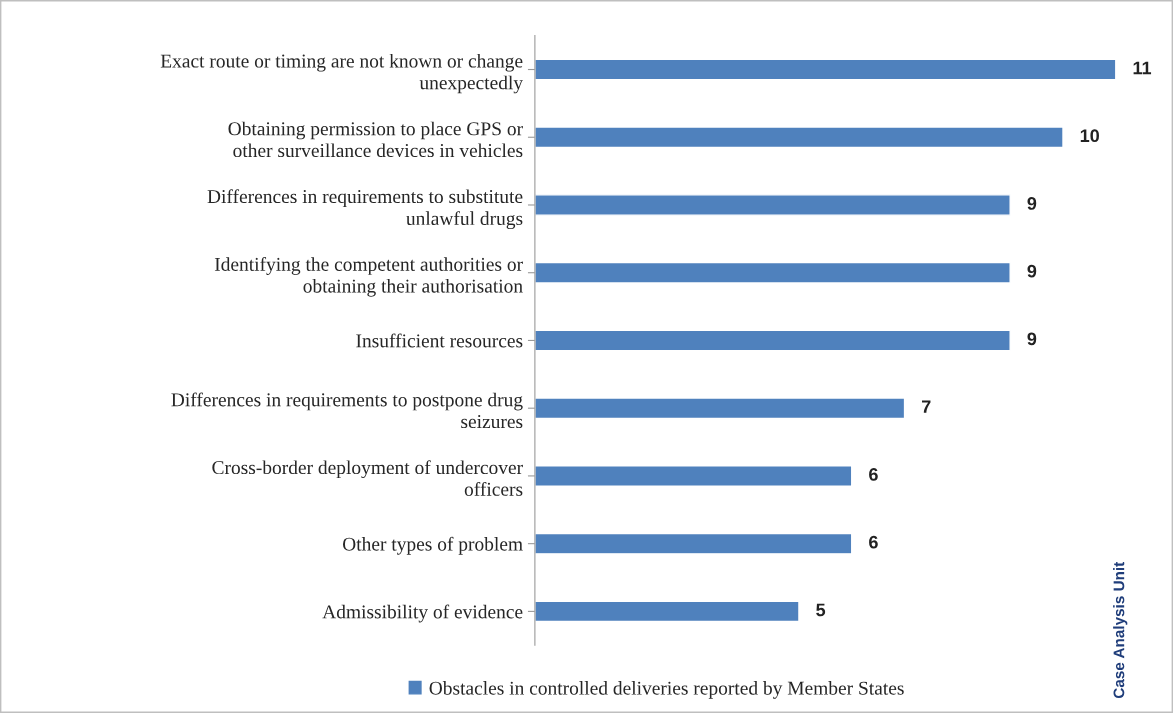 The image size is (1173, 713). What do you see at coordinates (422, 613) in the screenshot?
I see `y-tick-label: Admissibility of evidence` at bounding box center [422, 613].